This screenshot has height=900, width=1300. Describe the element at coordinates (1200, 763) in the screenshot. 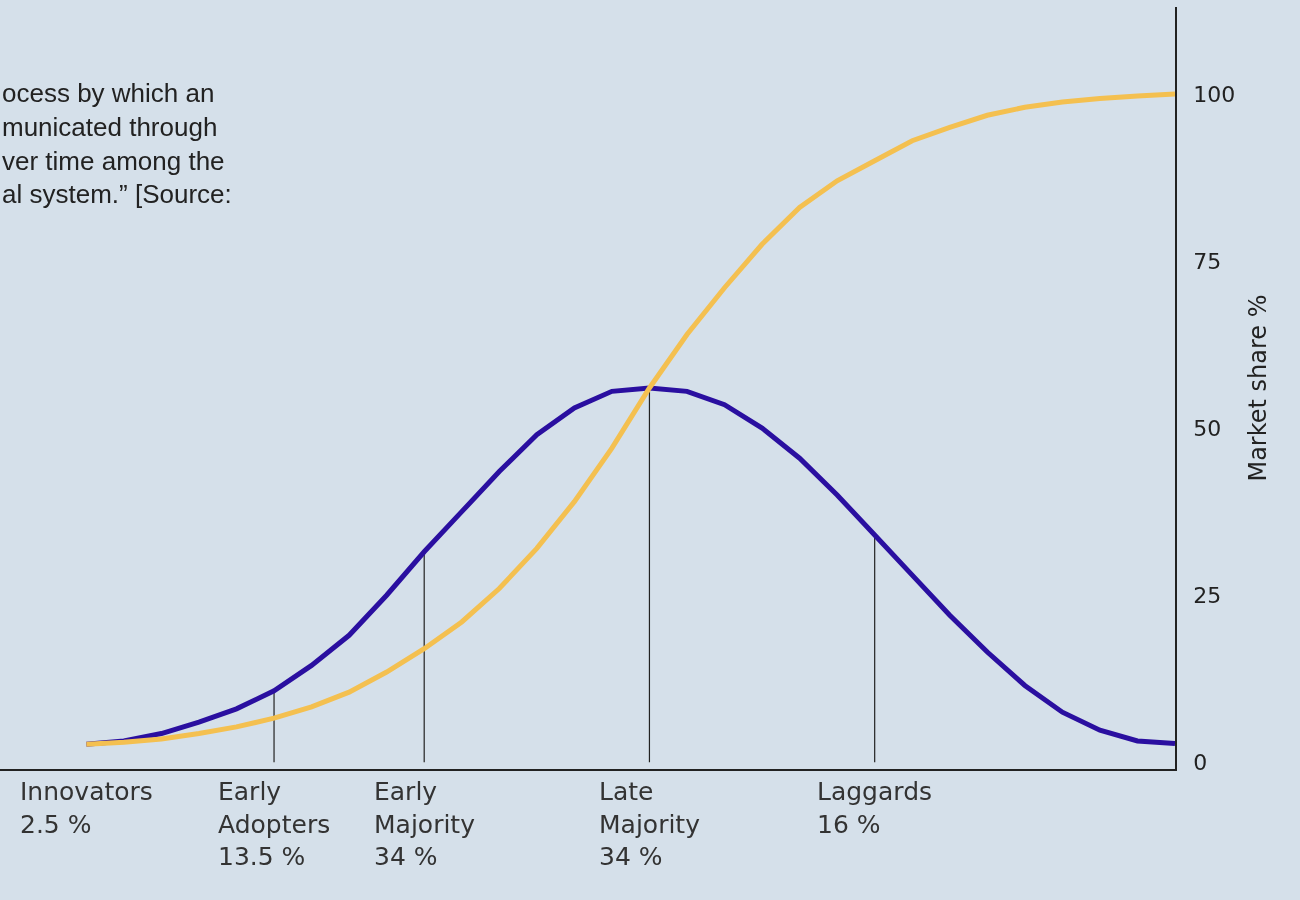

I see `y-tick-label: 0` at that location.